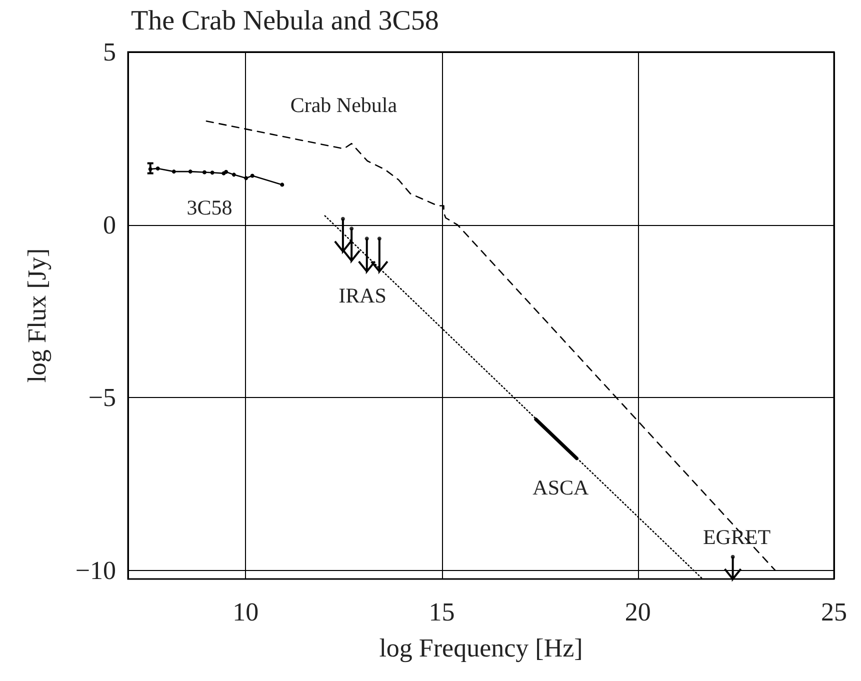 This screenshot has height=681, width=861. I want to click on series-label: ASCA, so click(561, 487).